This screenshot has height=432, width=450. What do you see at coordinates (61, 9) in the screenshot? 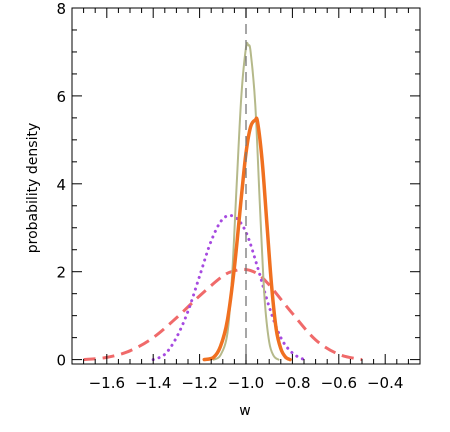
I see `y-tick-label: 8` at bounding box center [61, 9].